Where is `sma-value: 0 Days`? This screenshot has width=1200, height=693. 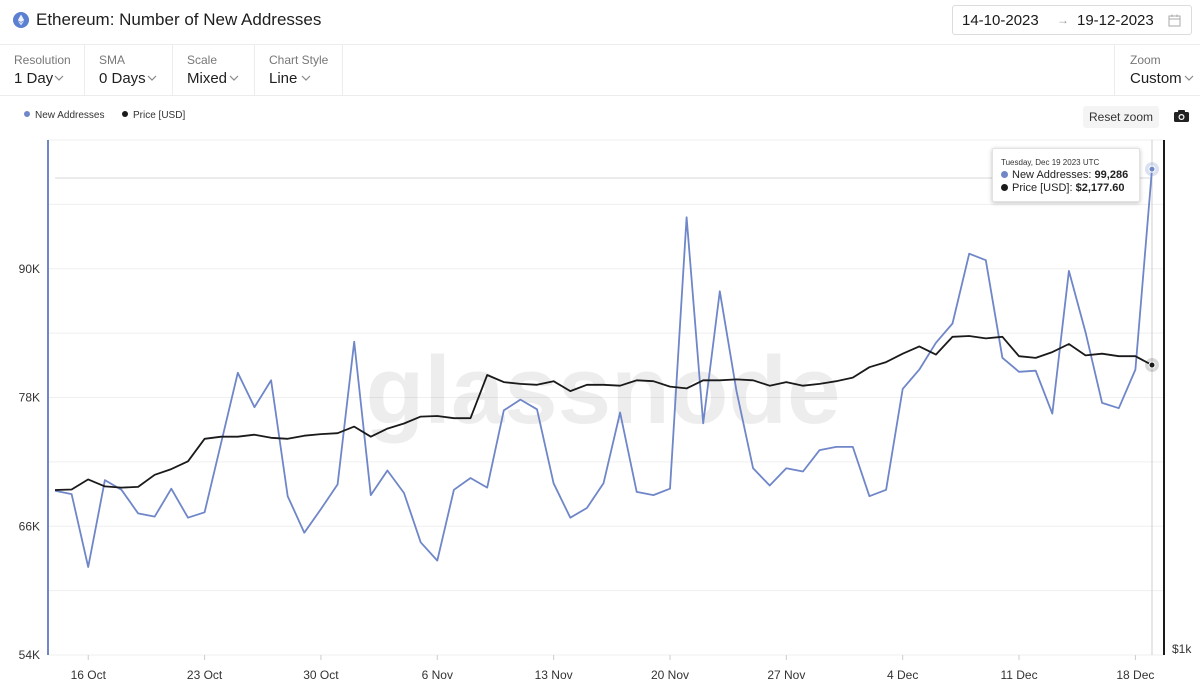 sma-value: 0 Days is located at coordinates (122, 78).